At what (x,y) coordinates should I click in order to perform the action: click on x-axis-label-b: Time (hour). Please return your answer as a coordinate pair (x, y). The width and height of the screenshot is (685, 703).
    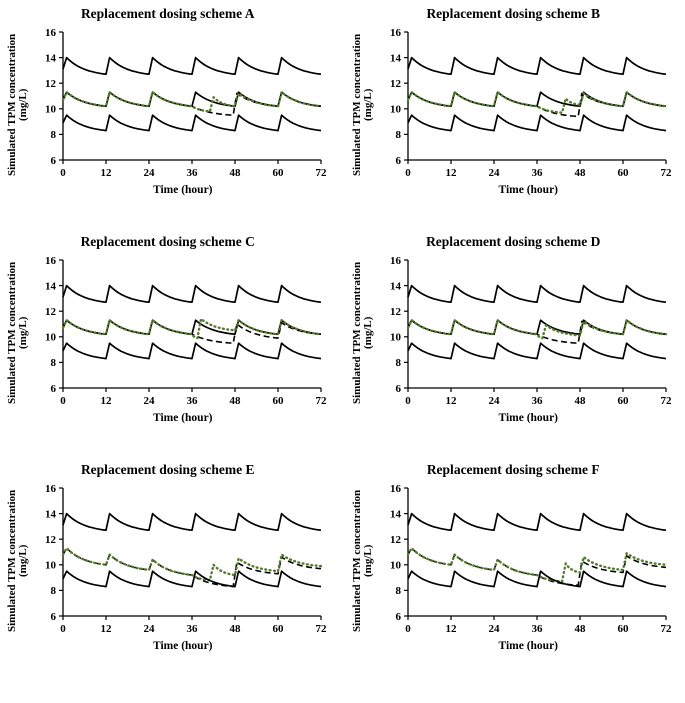
    Looking at the image, I should click on (528, 190).